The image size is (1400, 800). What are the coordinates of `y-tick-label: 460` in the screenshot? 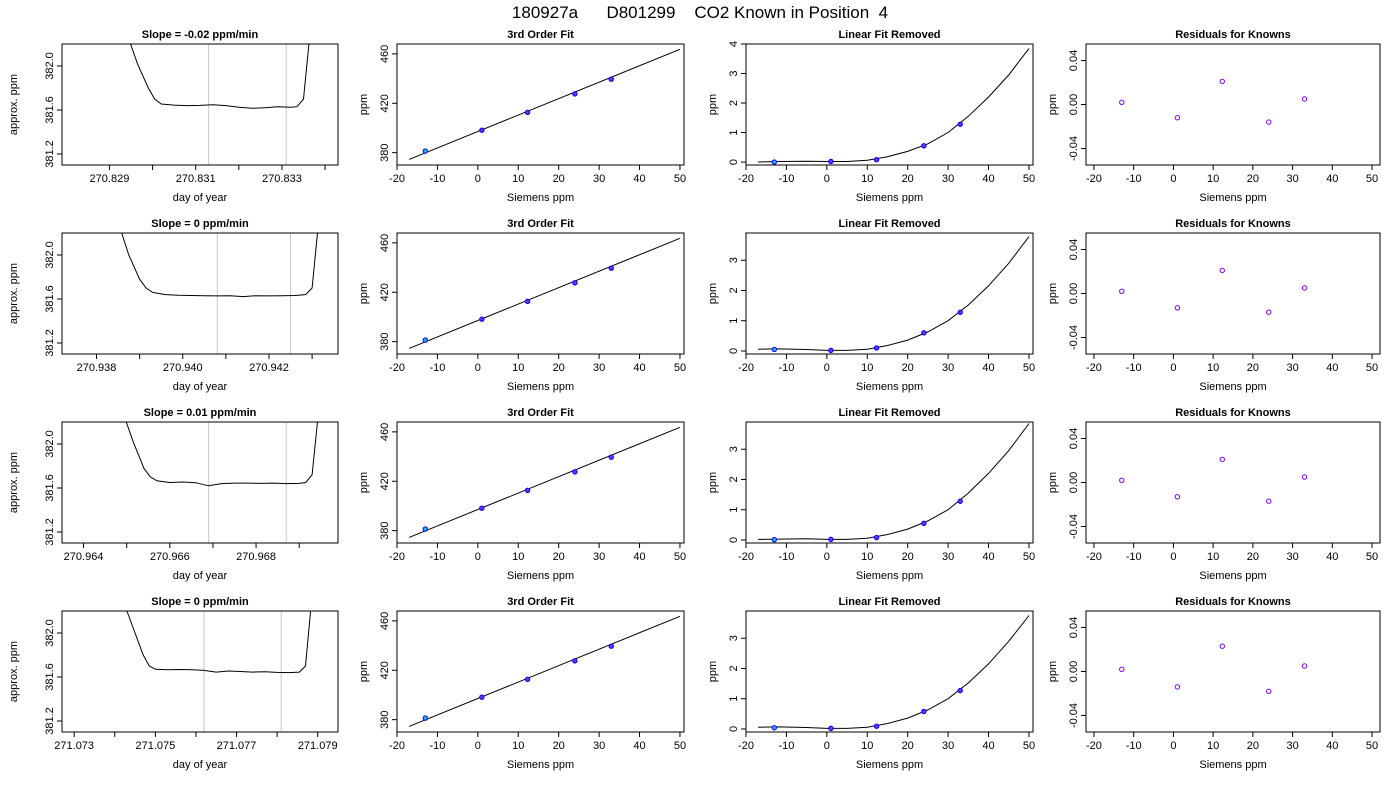 It's located at (385, 621).